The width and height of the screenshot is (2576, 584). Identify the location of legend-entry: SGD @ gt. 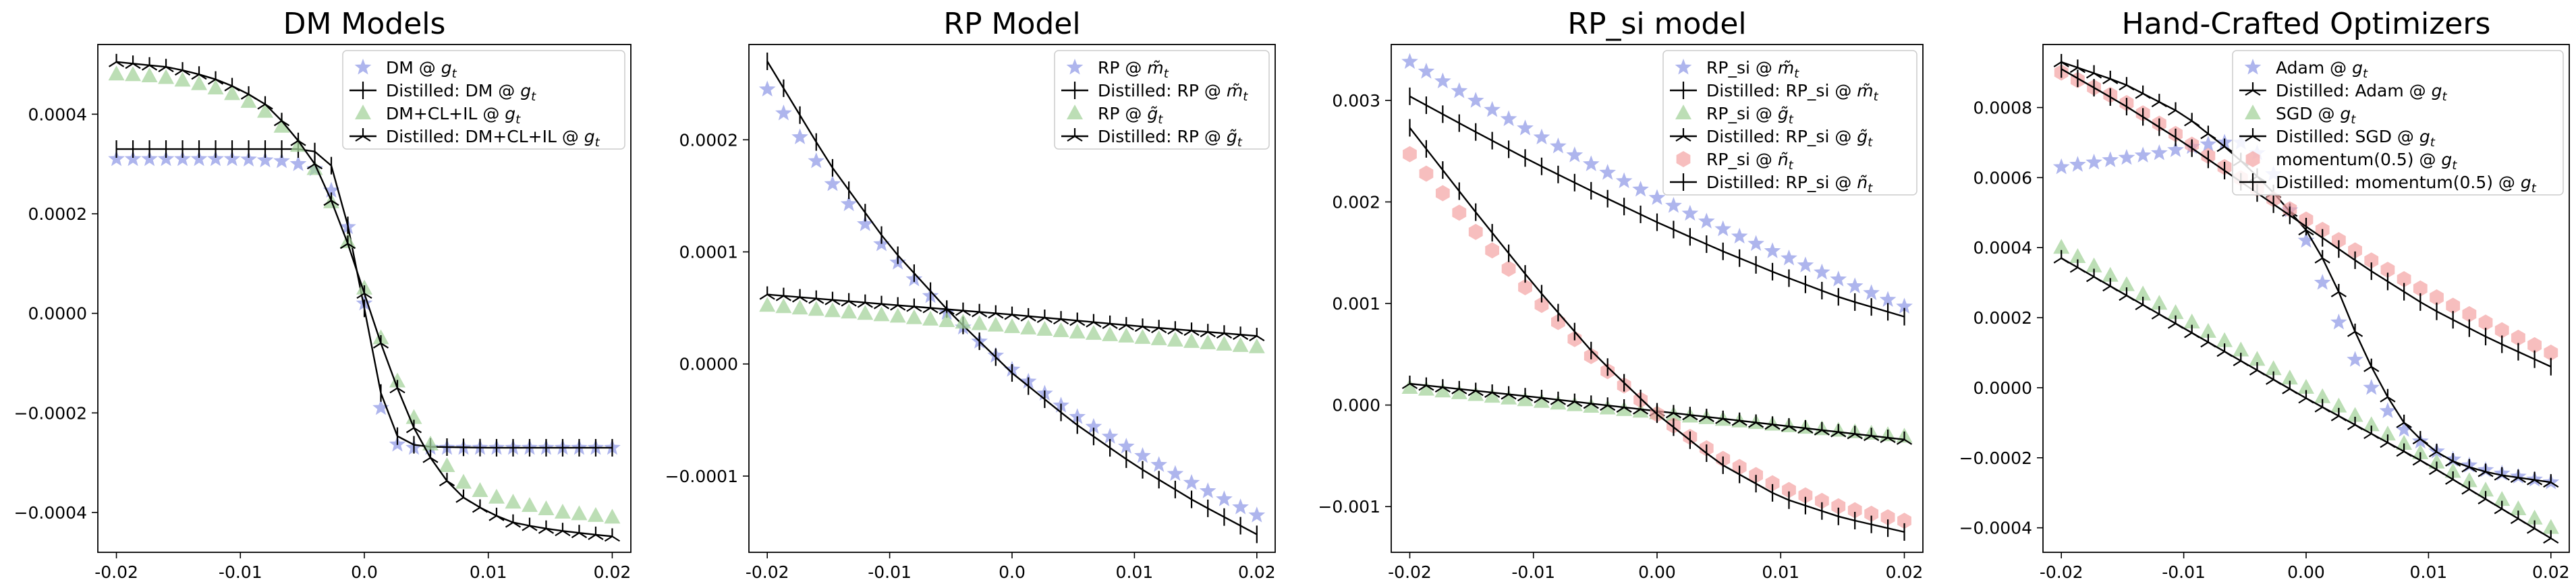
(2316, 116).